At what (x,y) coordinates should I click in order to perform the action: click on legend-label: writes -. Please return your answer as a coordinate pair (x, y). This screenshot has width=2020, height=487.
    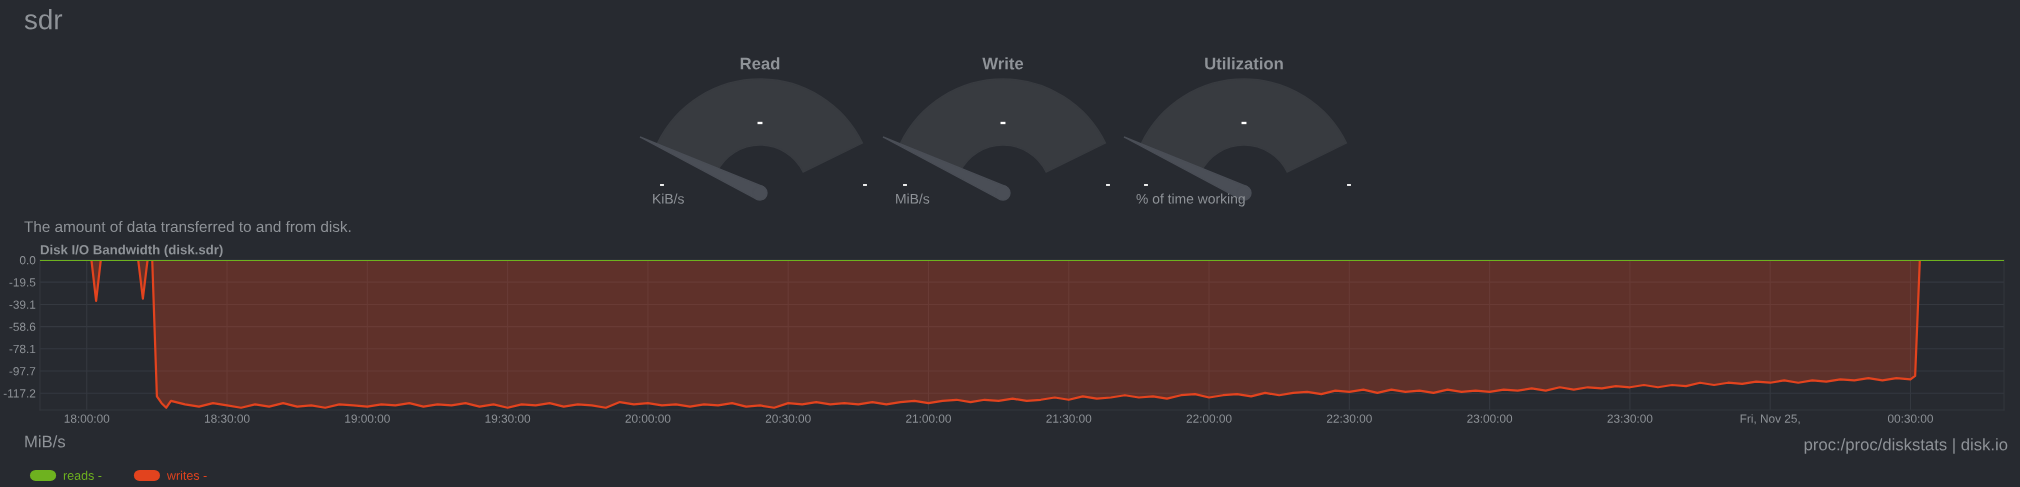
    Looking at the image, I should click on (186, 475).